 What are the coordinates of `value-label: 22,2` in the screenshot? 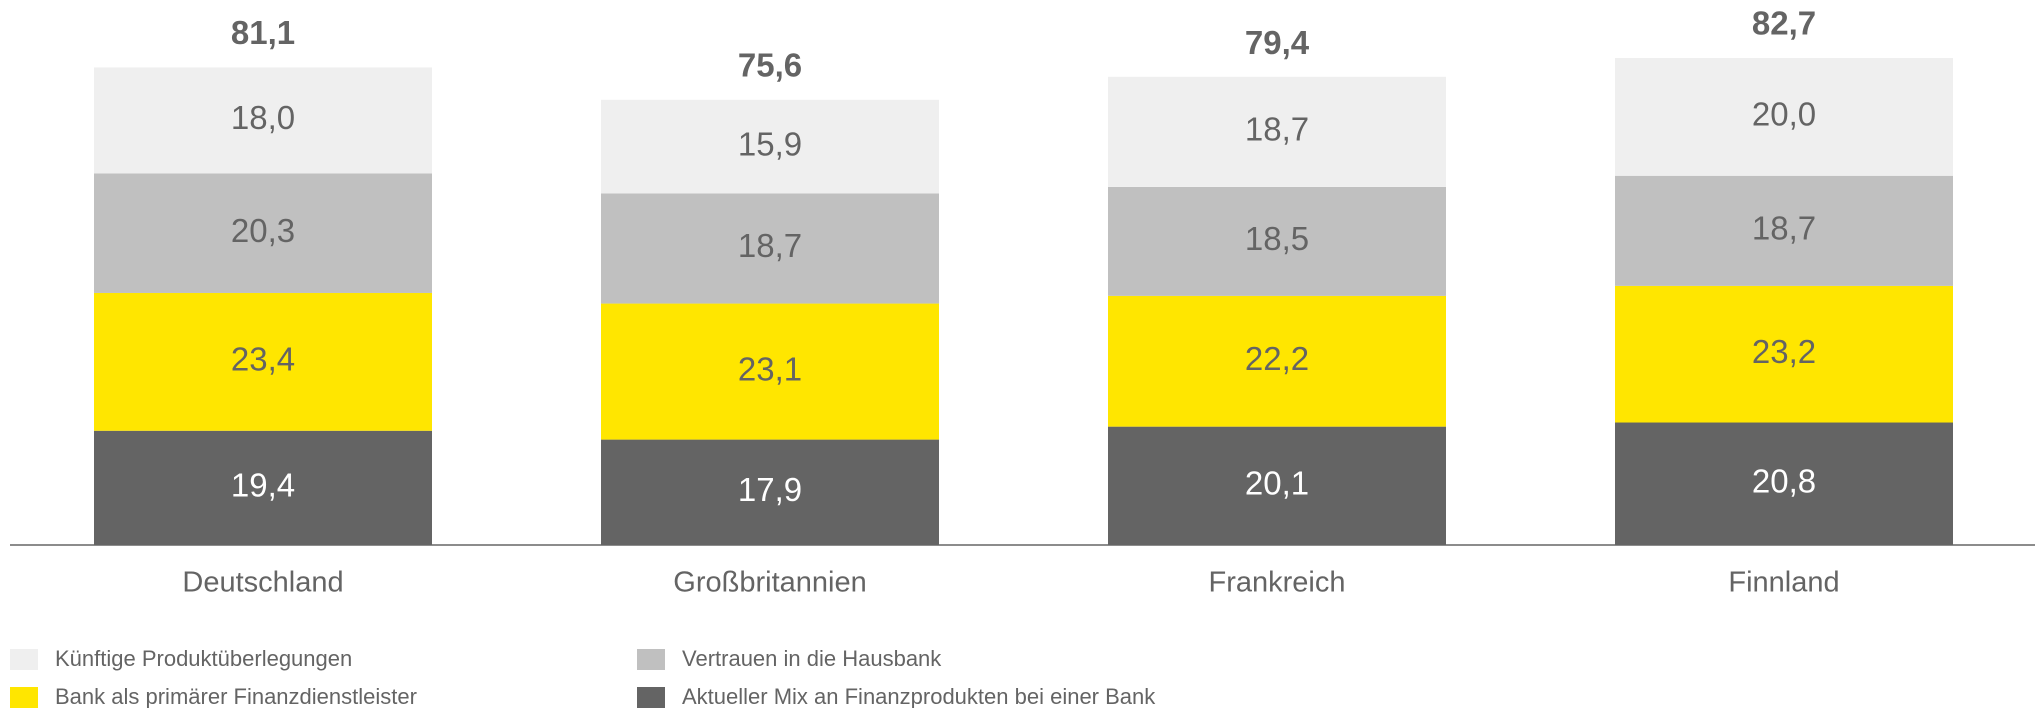 It's located at (1277, 358).